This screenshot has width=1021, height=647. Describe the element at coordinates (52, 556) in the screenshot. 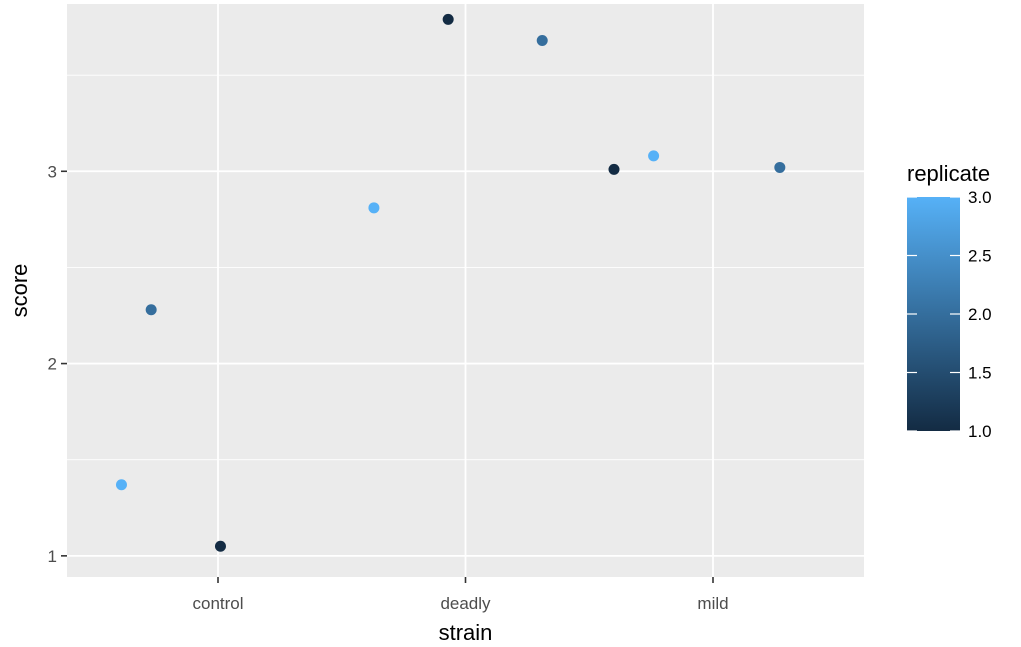

I see `y-tick-label: 1` at that location.